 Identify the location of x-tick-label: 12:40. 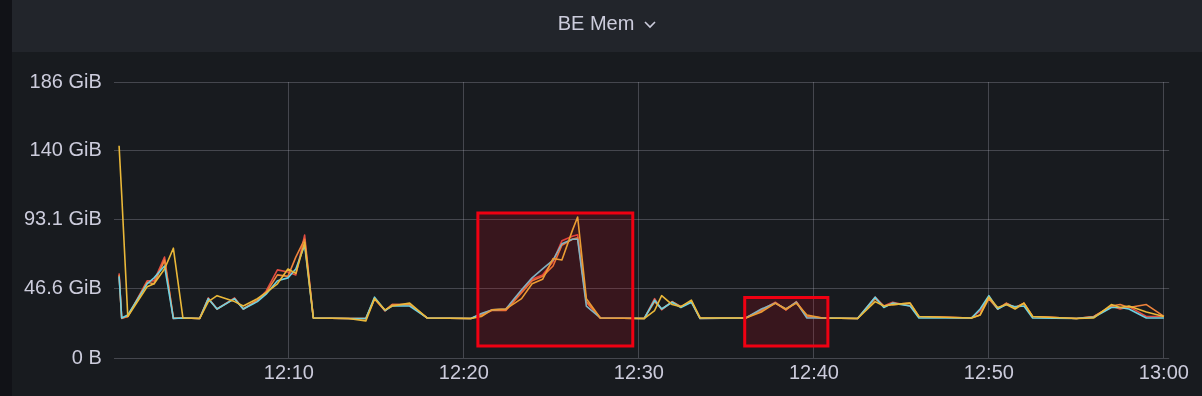
(813, 371).